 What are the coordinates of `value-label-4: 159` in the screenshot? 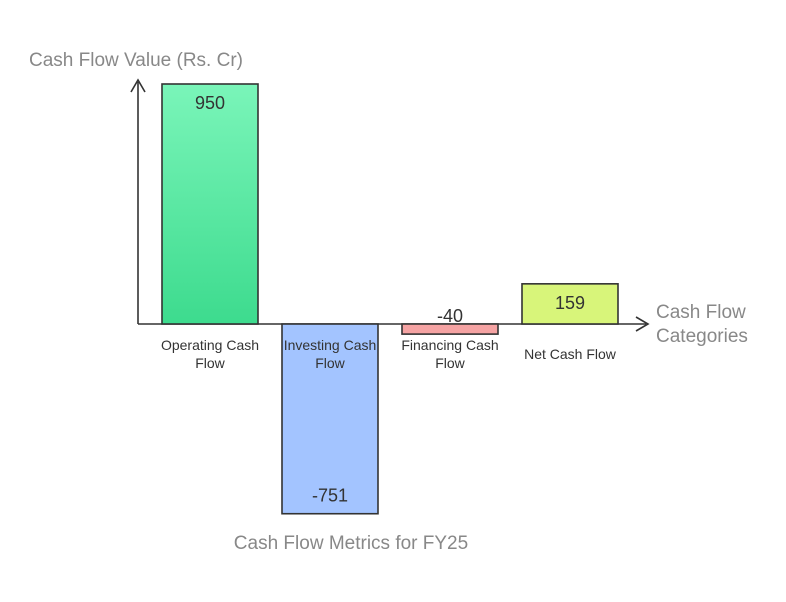 It's located at (570, 303).